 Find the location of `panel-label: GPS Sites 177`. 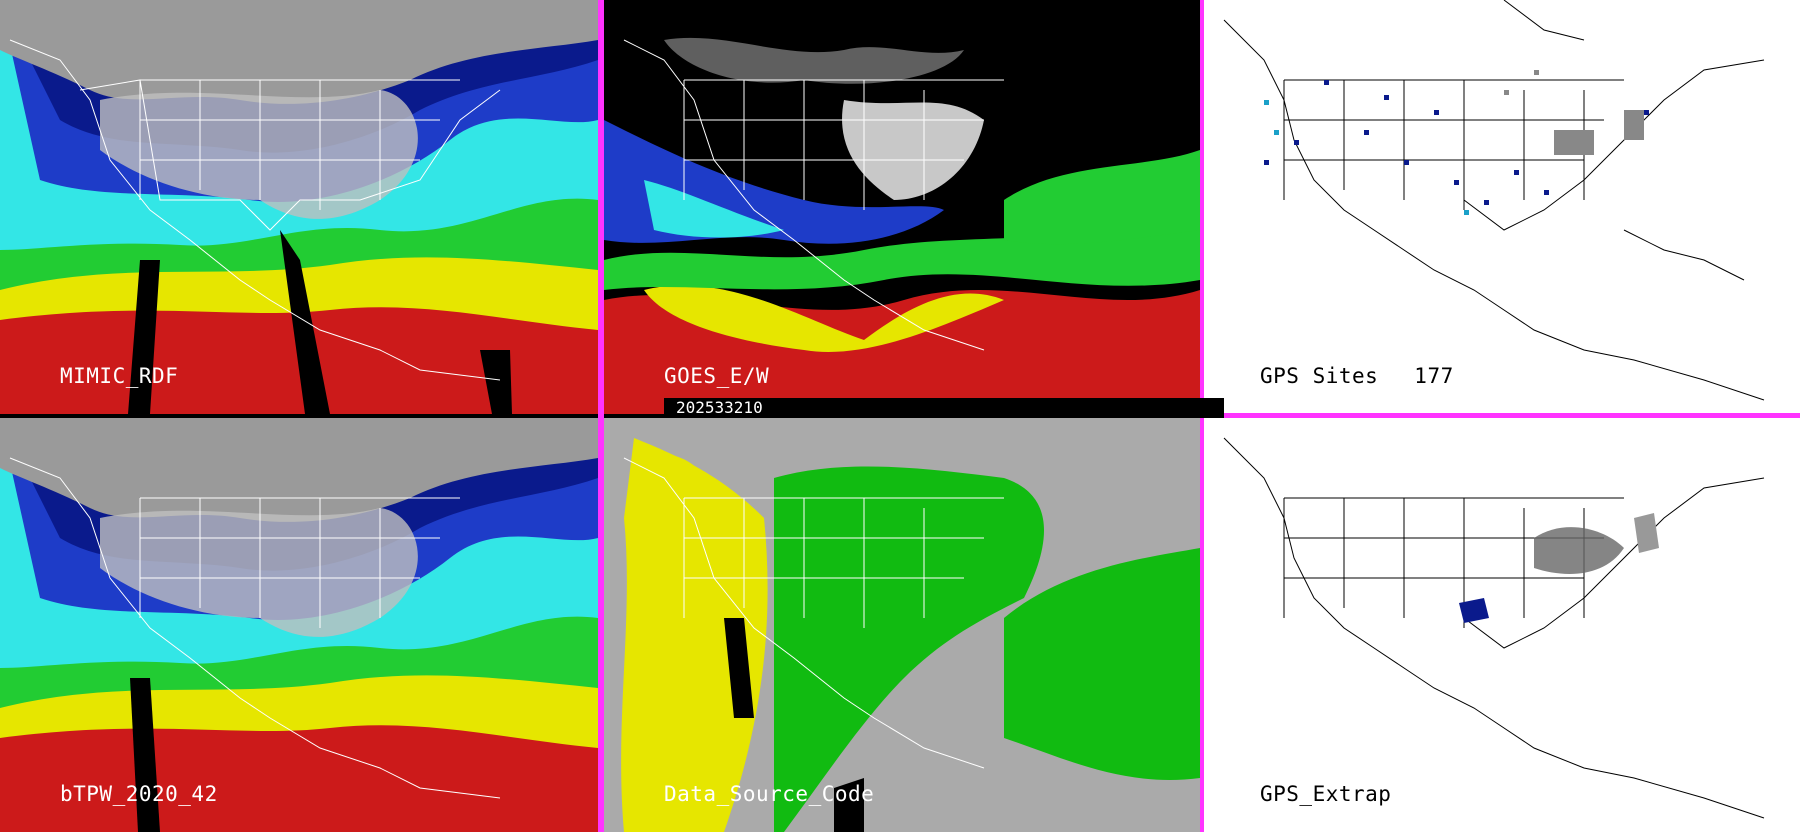

panel-label: GPS Sites 177 is located at coordinates (1357, 376).